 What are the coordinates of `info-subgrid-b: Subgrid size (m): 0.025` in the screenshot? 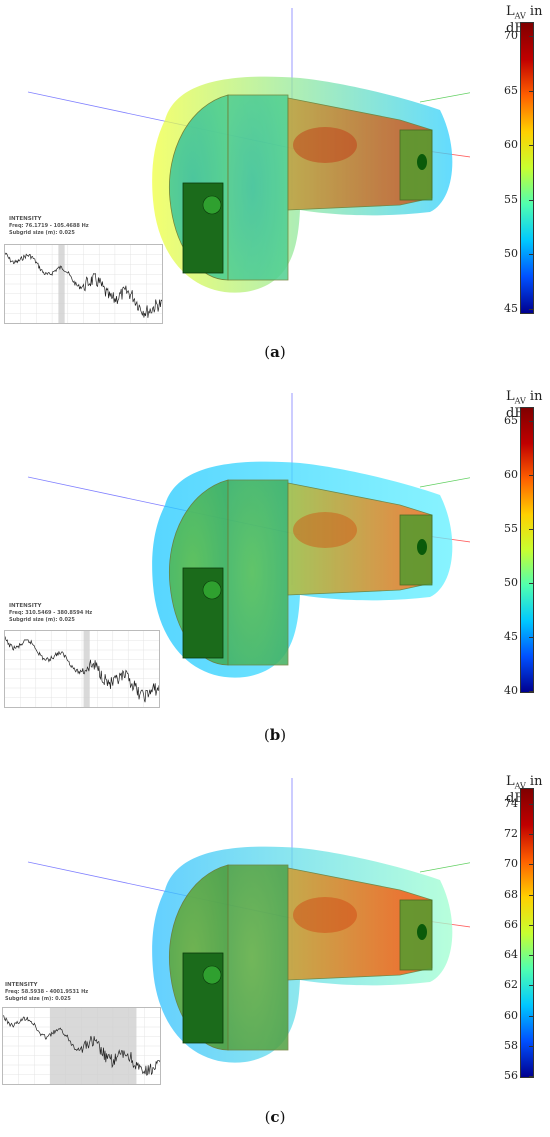 It's located at (42, 620).